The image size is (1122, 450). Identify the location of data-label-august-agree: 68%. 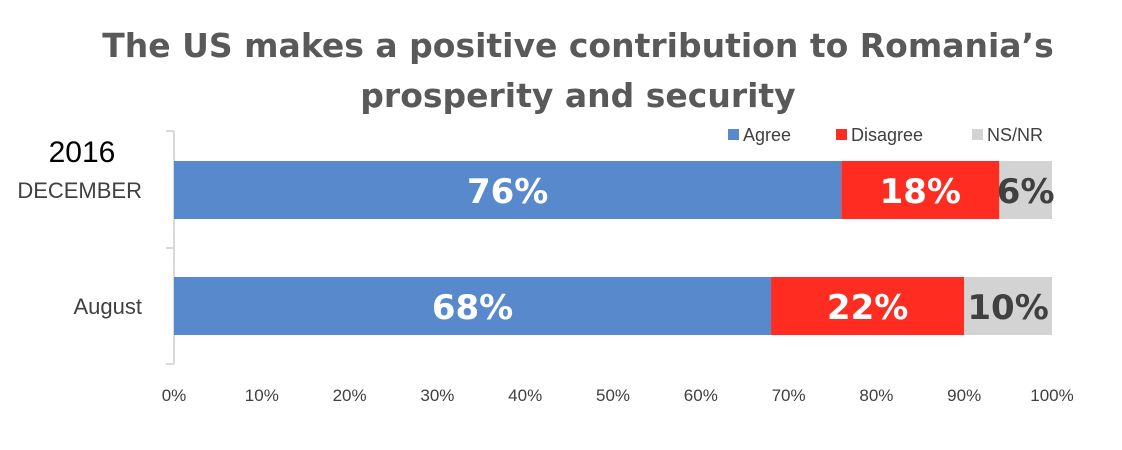
(472, 308).